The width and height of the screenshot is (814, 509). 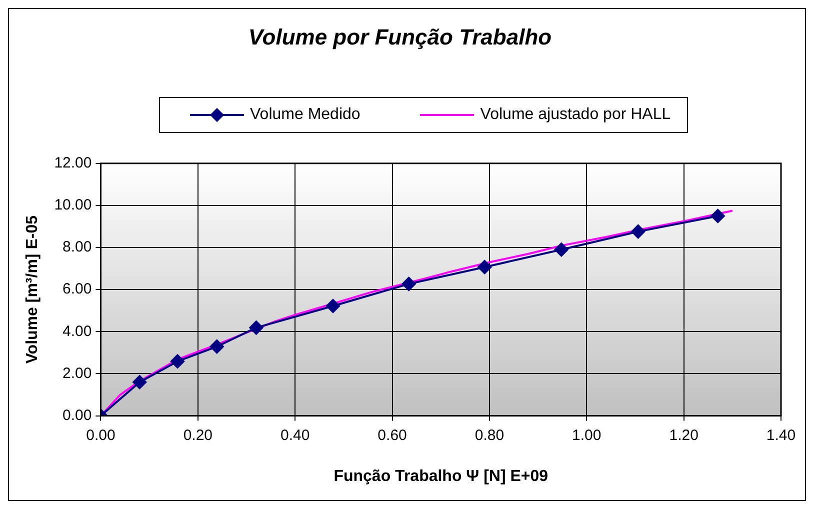 What do you see at coordinates (683, 435) in the screenshot?
I see `x-tick-label: 1.20` at bounding box center [683, 435].